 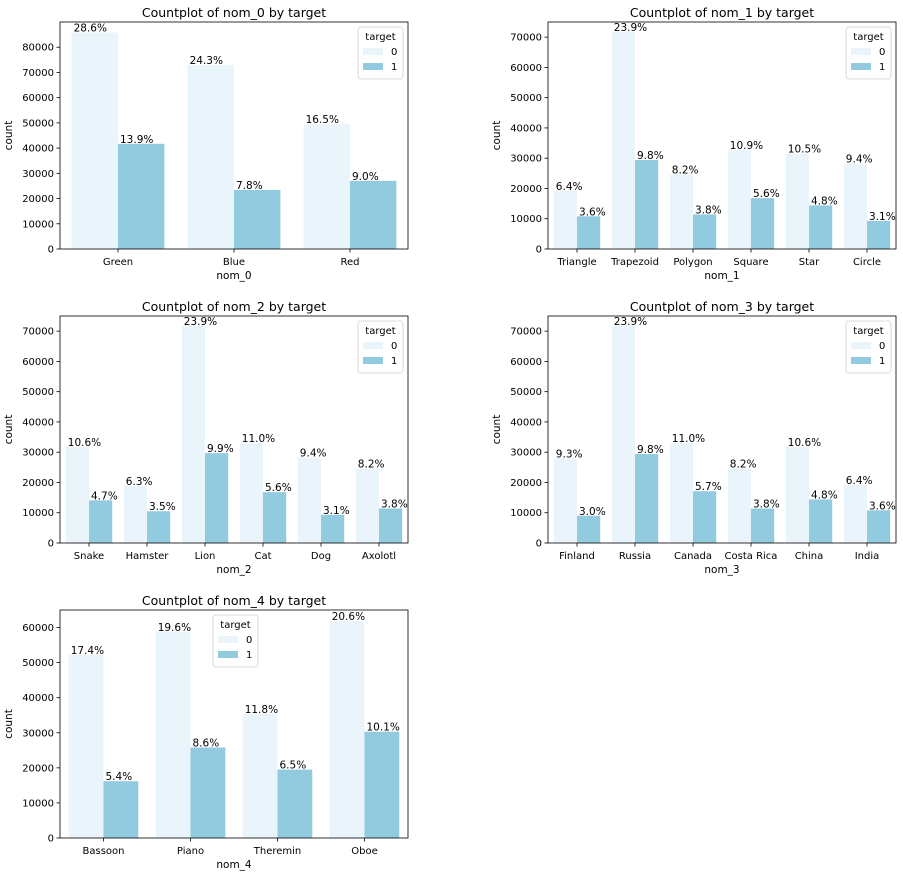 I want to click on bar-label: 17.4%, so click(x=87, y=651).